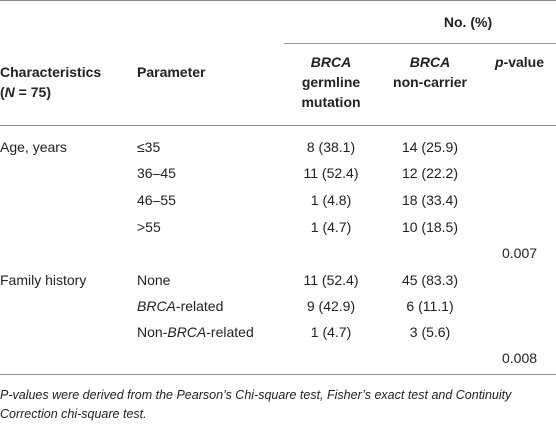 This screenshot has width=556, height=426. What do you see at coordinates (331, 200) in the screenshot?
I see `row-age-46-55-carrier: 1 (4.8)` at bounding box center [331, 200].